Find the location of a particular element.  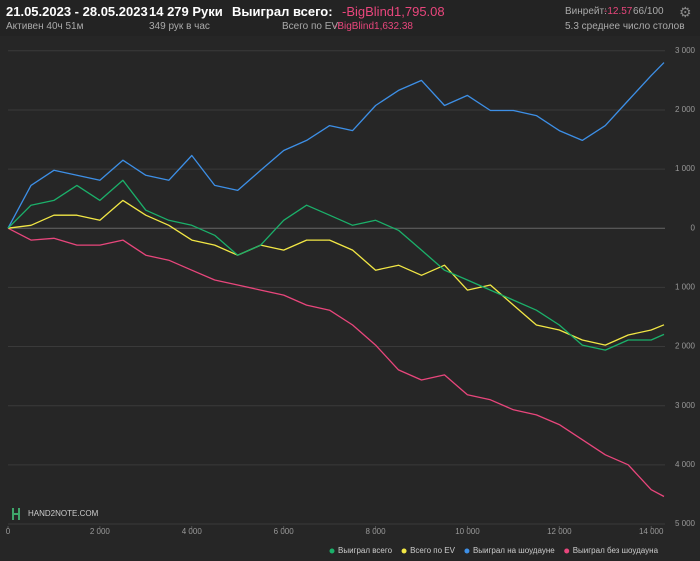

won-total-label: Выиграл всего: is located at coordinates (282, 11).